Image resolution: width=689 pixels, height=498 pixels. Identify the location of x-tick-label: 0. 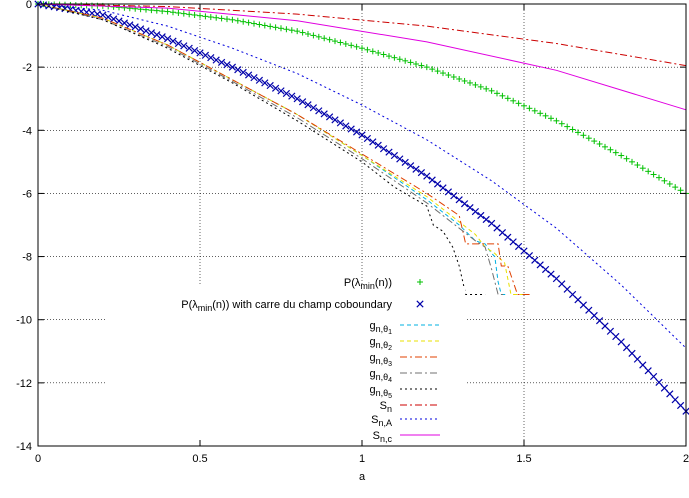
(38, 459).